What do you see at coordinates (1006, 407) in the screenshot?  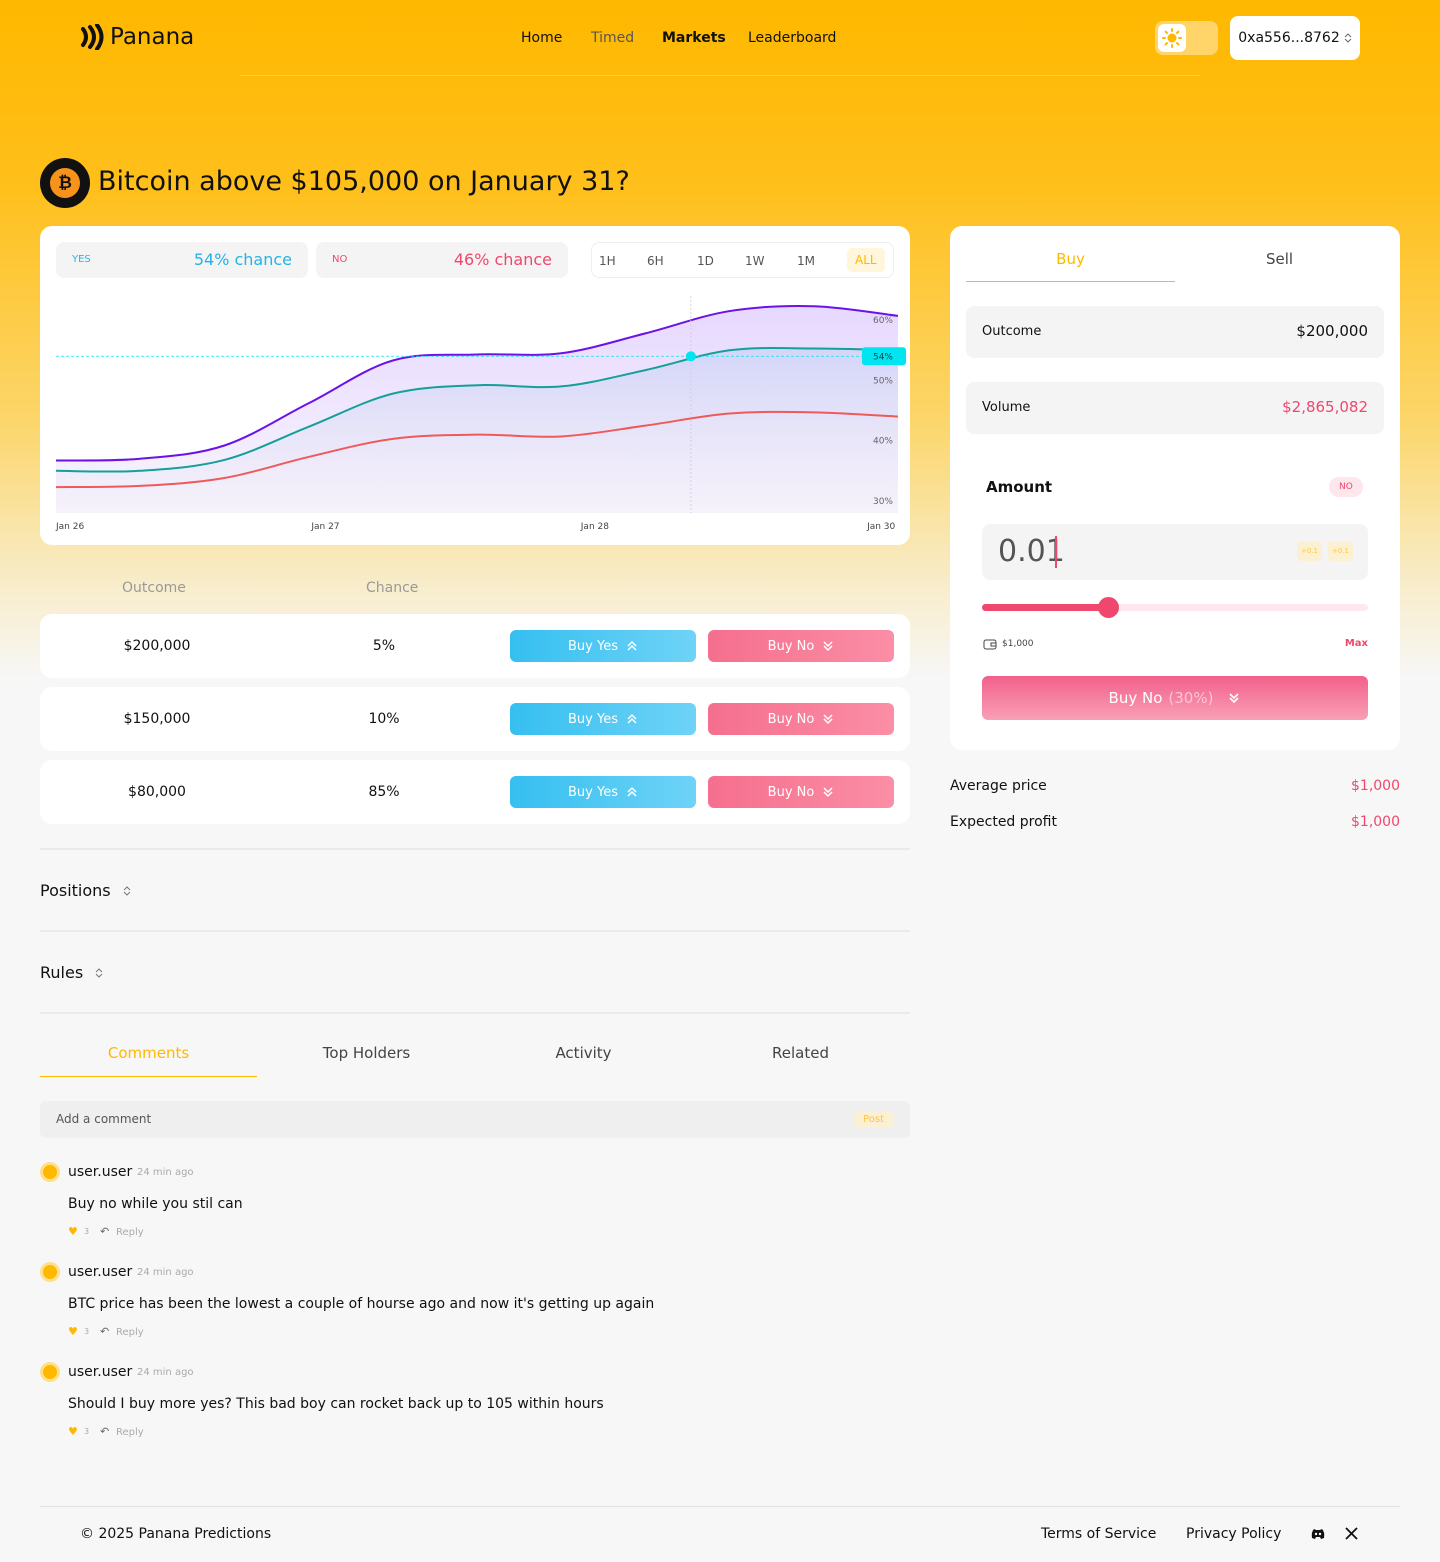 I see `field-label: Volume` at bounding box center [1006, 407].